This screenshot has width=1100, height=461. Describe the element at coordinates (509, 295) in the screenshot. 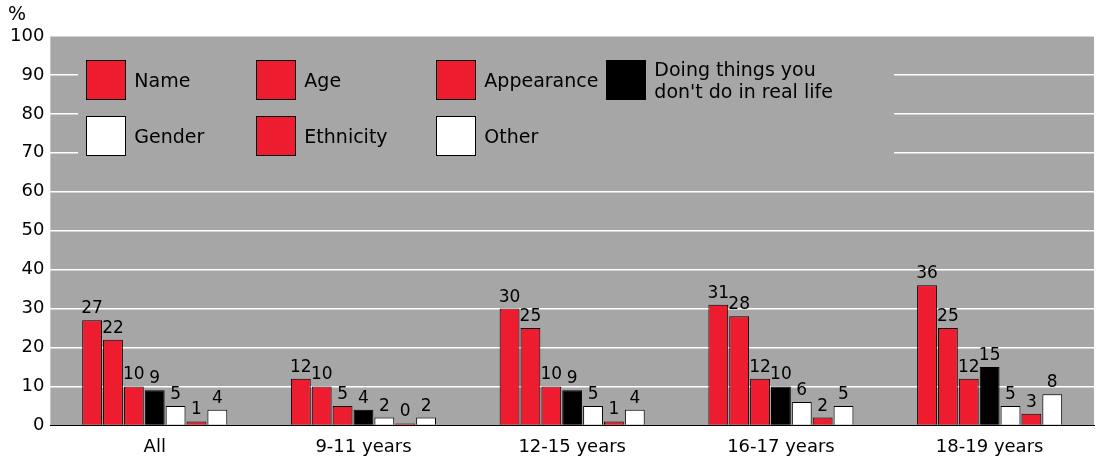

I see `data-label: 30` at that location.